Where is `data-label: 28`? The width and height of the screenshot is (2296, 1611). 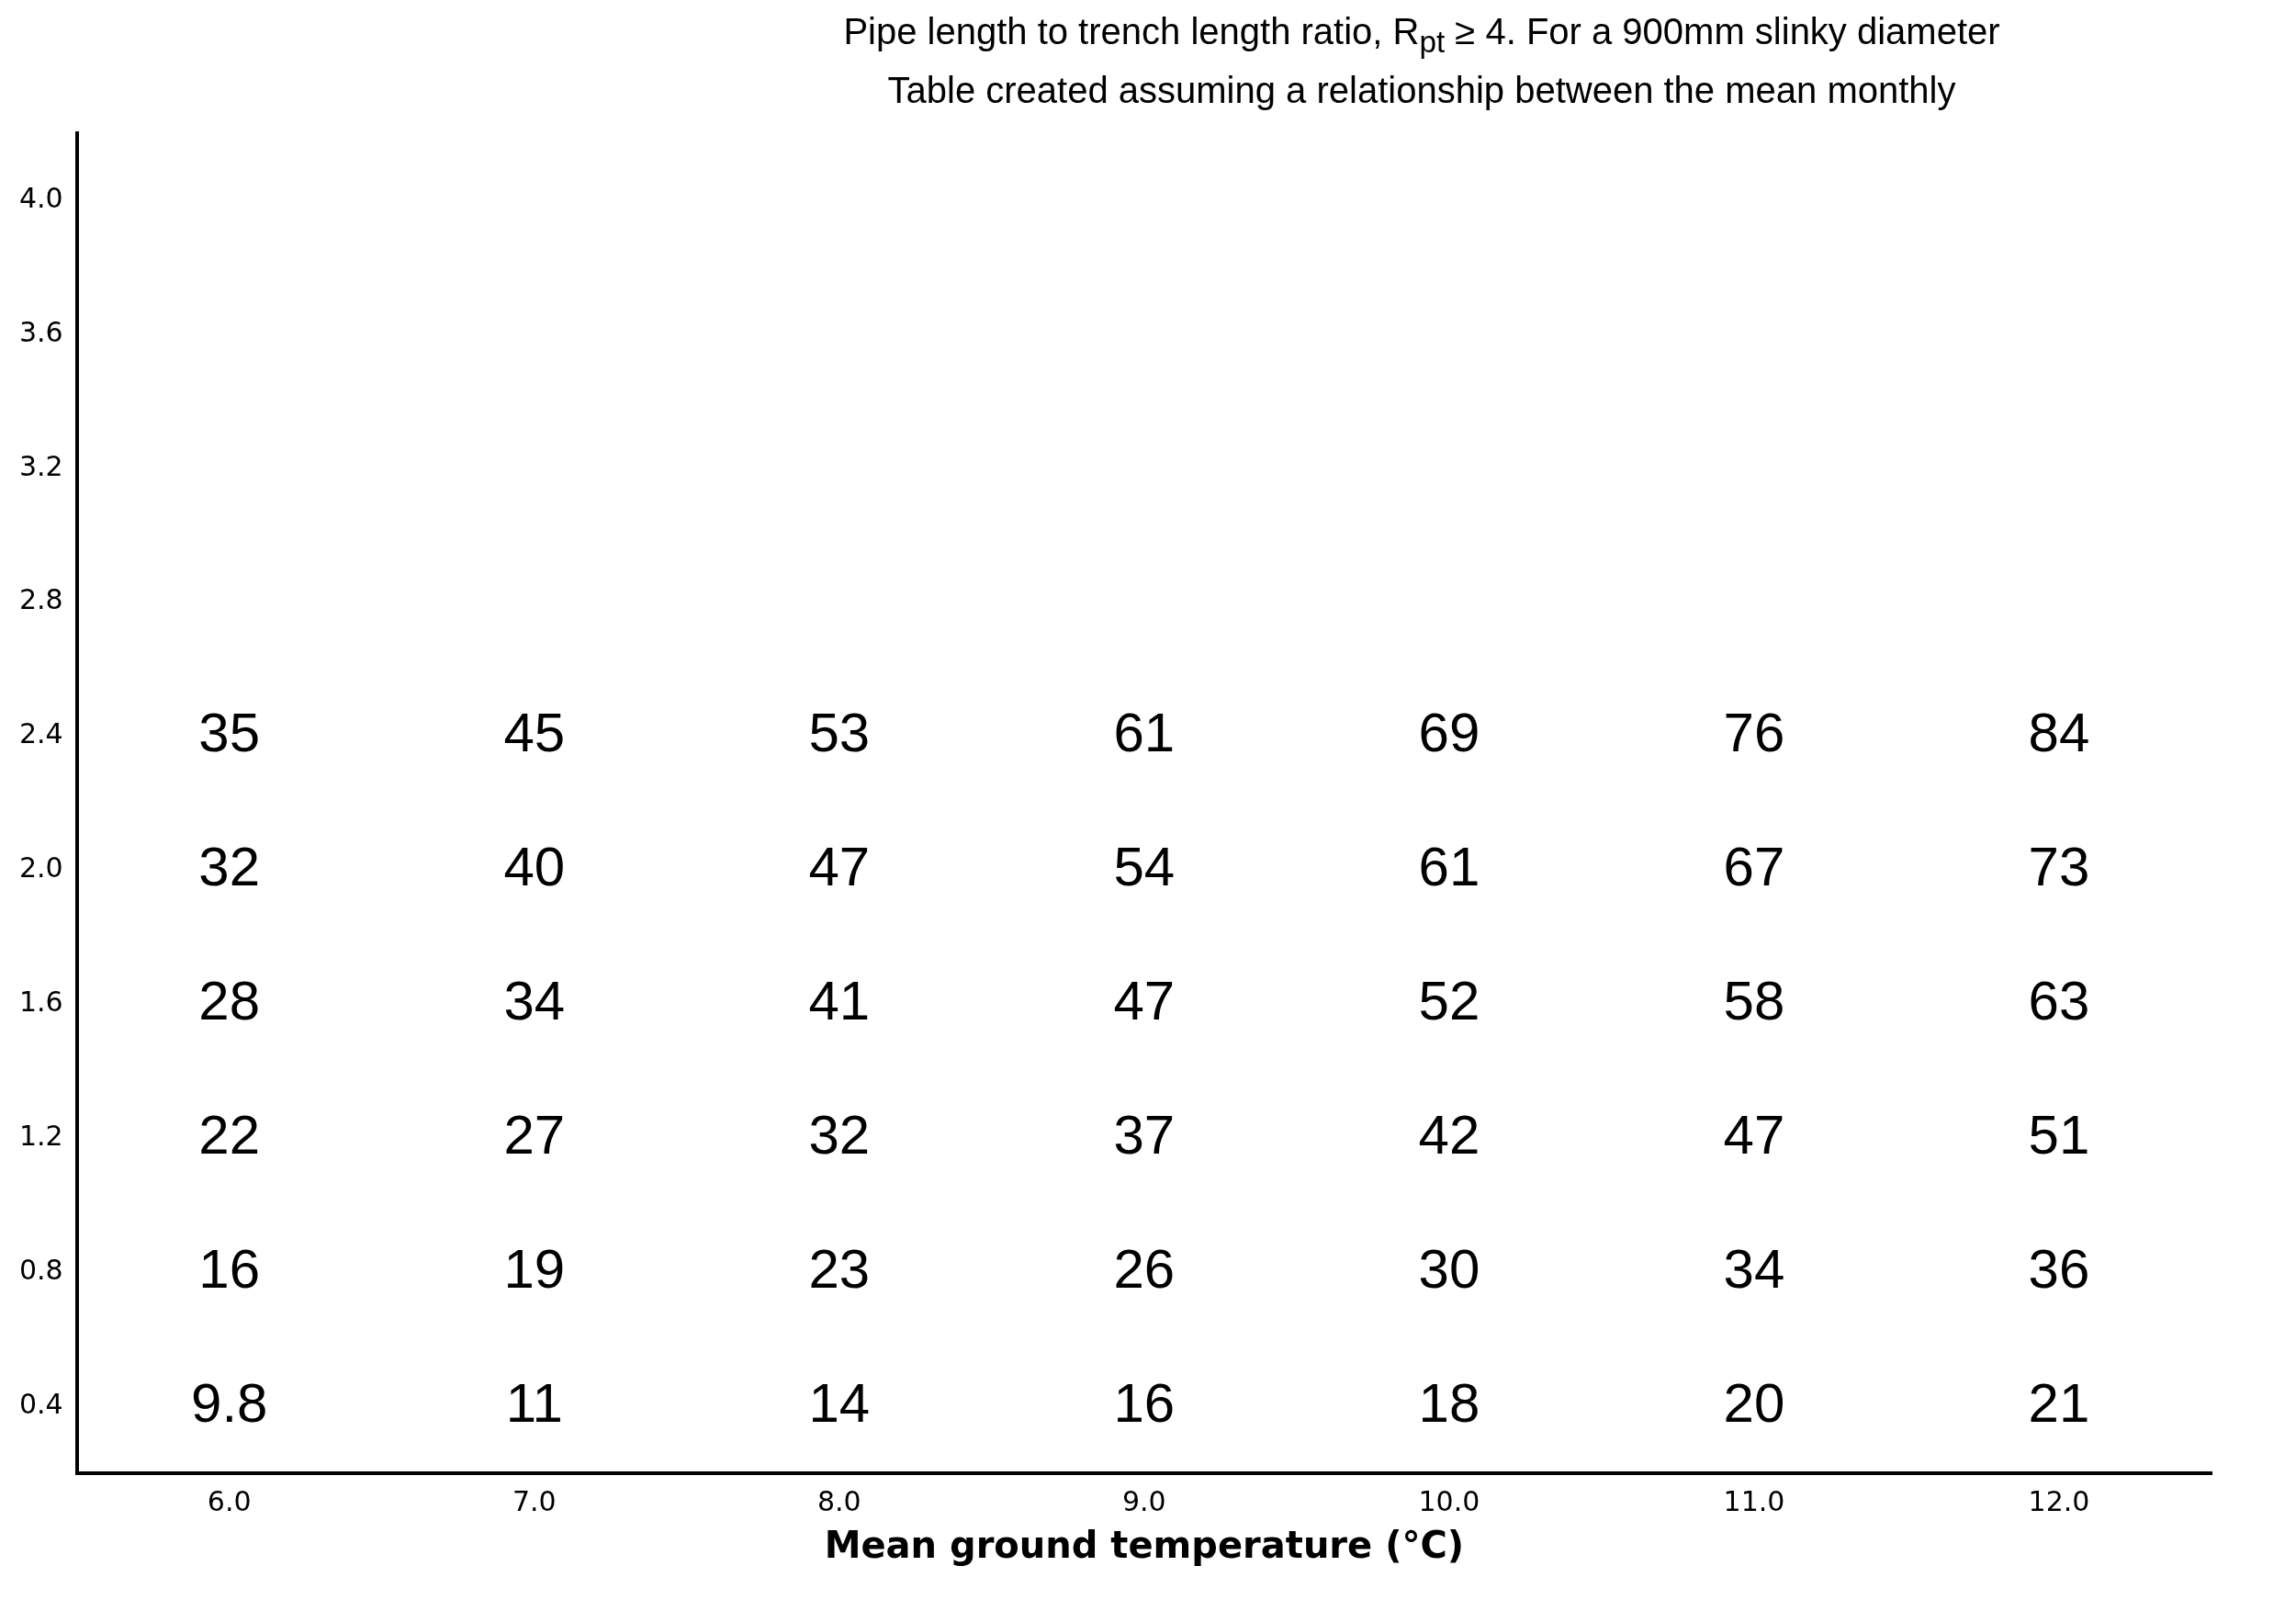
data-label: 28 is located at coordinates (230, 1000).